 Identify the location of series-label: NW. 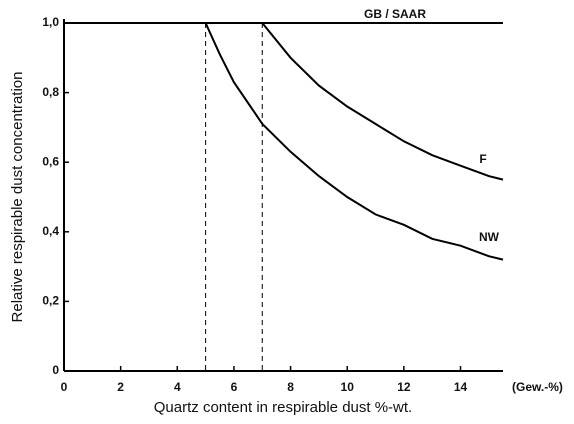
(489, 237).